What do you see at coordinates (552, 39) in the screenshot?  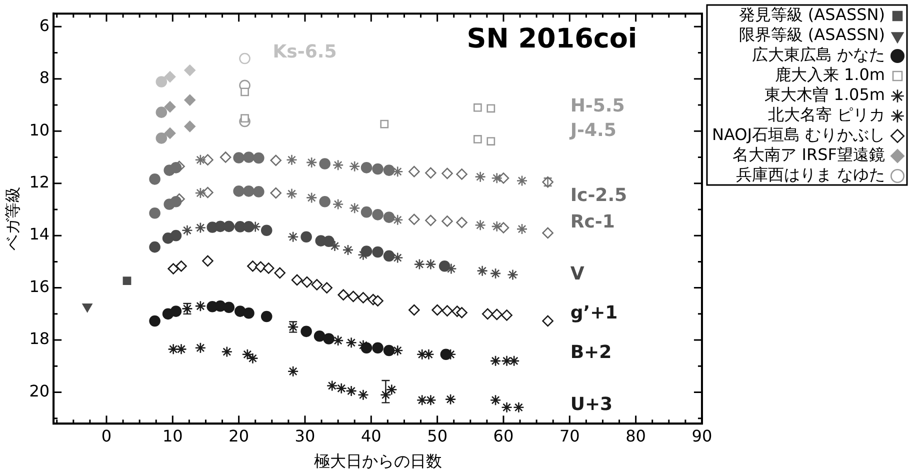 I see `chart-title: SN 2016coi` at bounding box center [552, 39].